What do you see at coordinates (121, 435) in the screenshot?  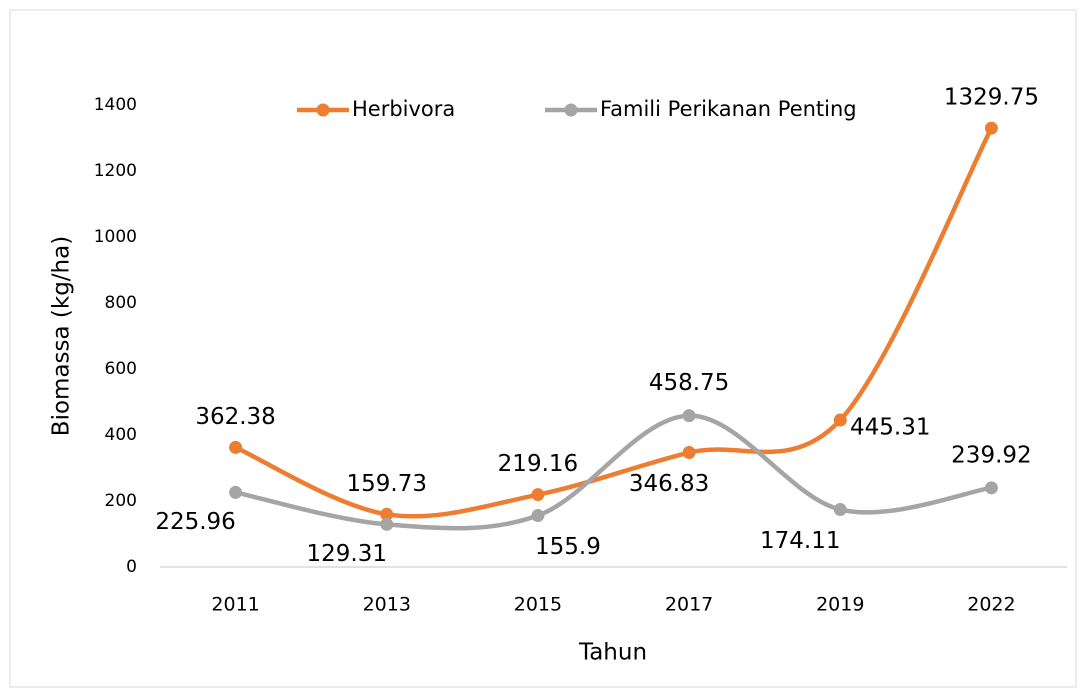 I see `y-tick-label: 400` at bounding box center [121, 435].